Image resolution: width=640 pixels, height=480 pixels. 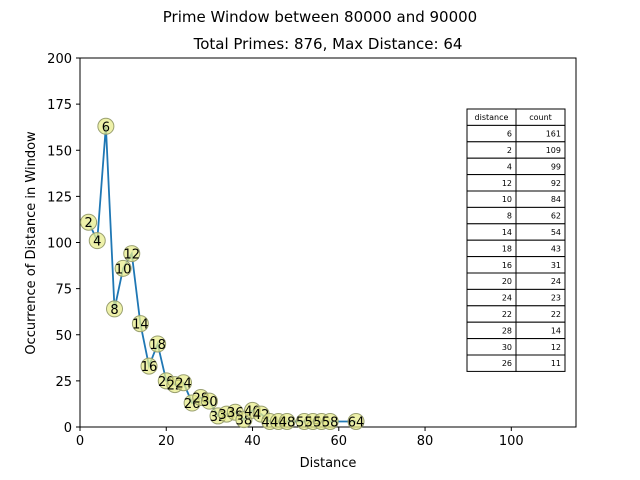 What do you see at coordinates (553, 134) in the screenshot?
I see `table-cell-text: 161` at bounding box center [553, 134].